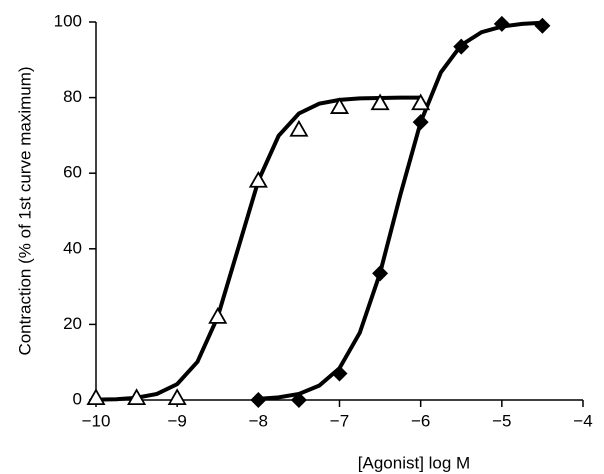 Image resolution: width=604 pixels, height=474 pixels. Describe the element at coordinates (414, 462) in the screenshot. I see `x-axis-label: [Agonist] log M` at that location.